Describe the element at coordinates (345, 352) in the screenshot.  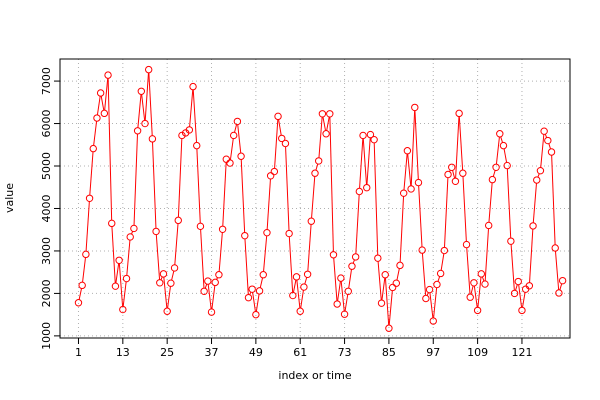
I see `x-tick-label: 73` at that location.